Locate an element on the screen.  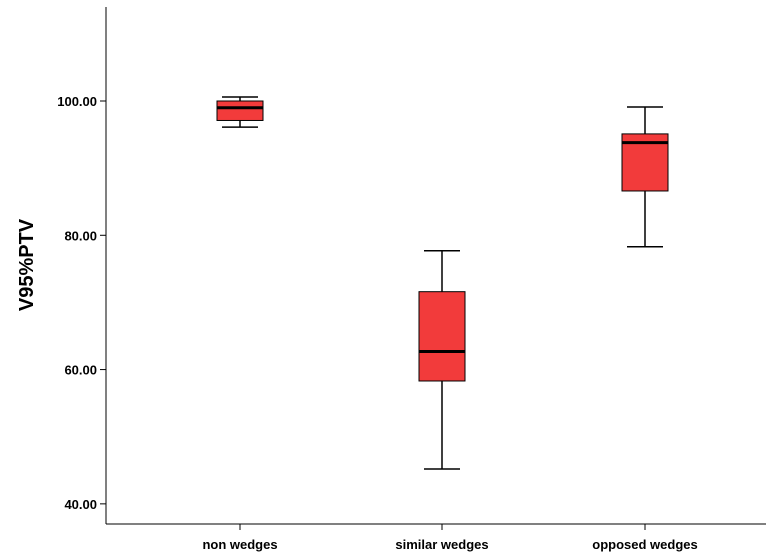
y-ticks: 40.00 60.00 80.00 100.00 is located at coordinates (81, 303).